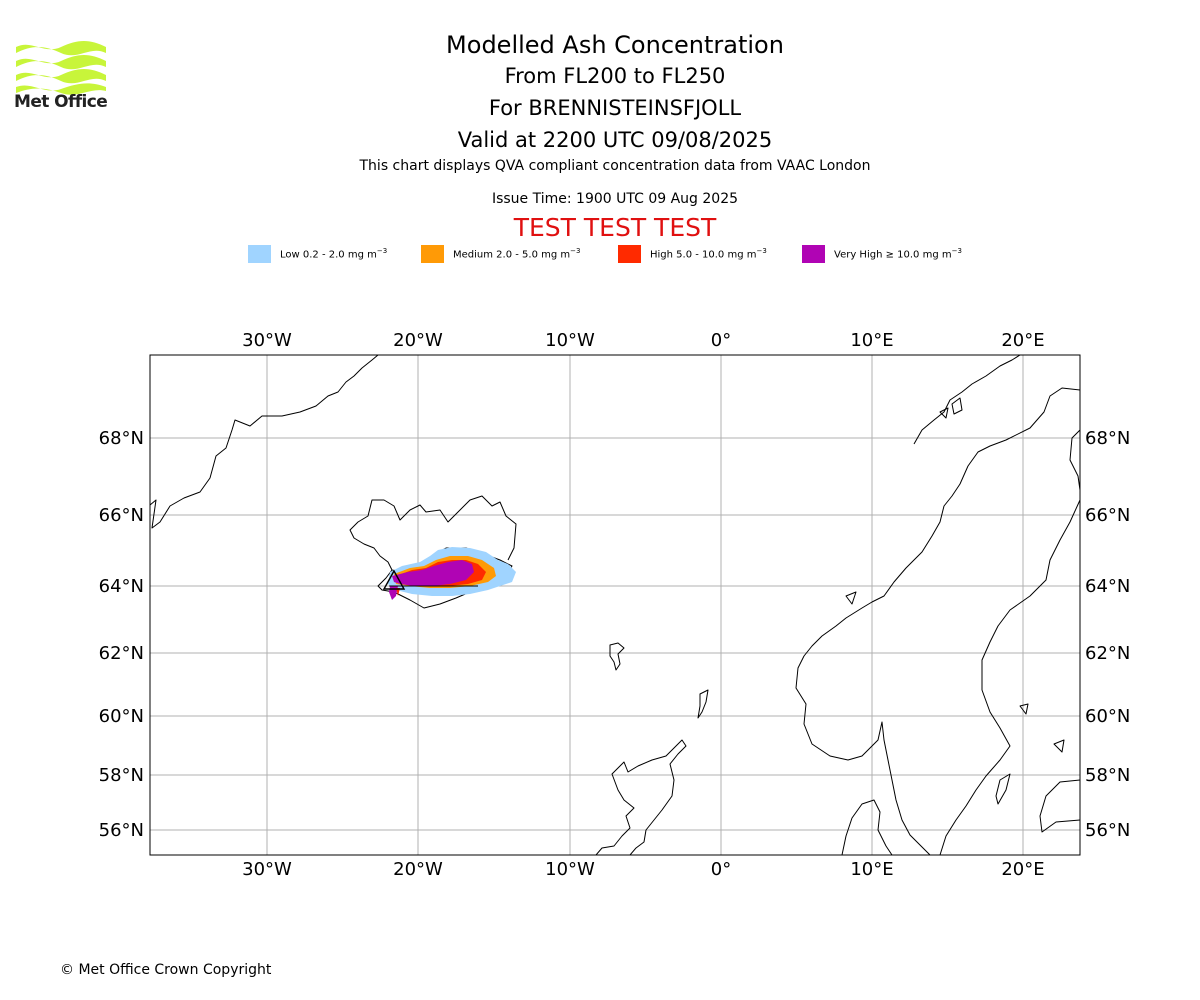 This screenshot has width=1200, height=1000. I want to click on legend-item-very-high: Very High ≥ 10.0 mg m−3, so click(882, 254).